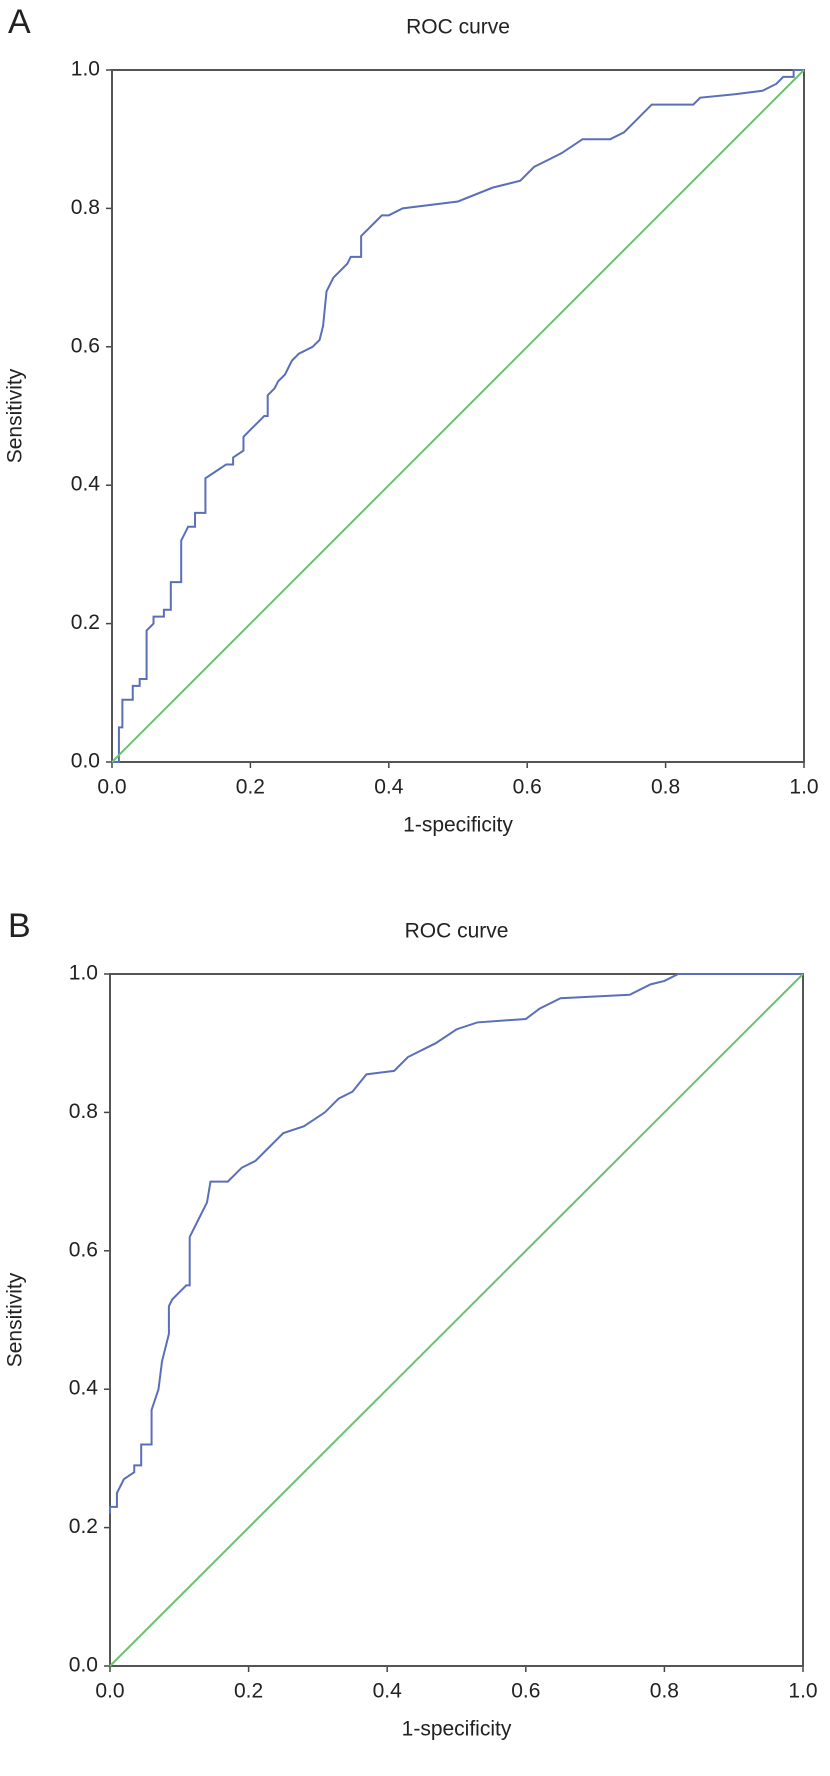  What do you see at coordinates (19, 926) in the screenshot?
I see `panel-label: B` at bounding box center [19, 926].